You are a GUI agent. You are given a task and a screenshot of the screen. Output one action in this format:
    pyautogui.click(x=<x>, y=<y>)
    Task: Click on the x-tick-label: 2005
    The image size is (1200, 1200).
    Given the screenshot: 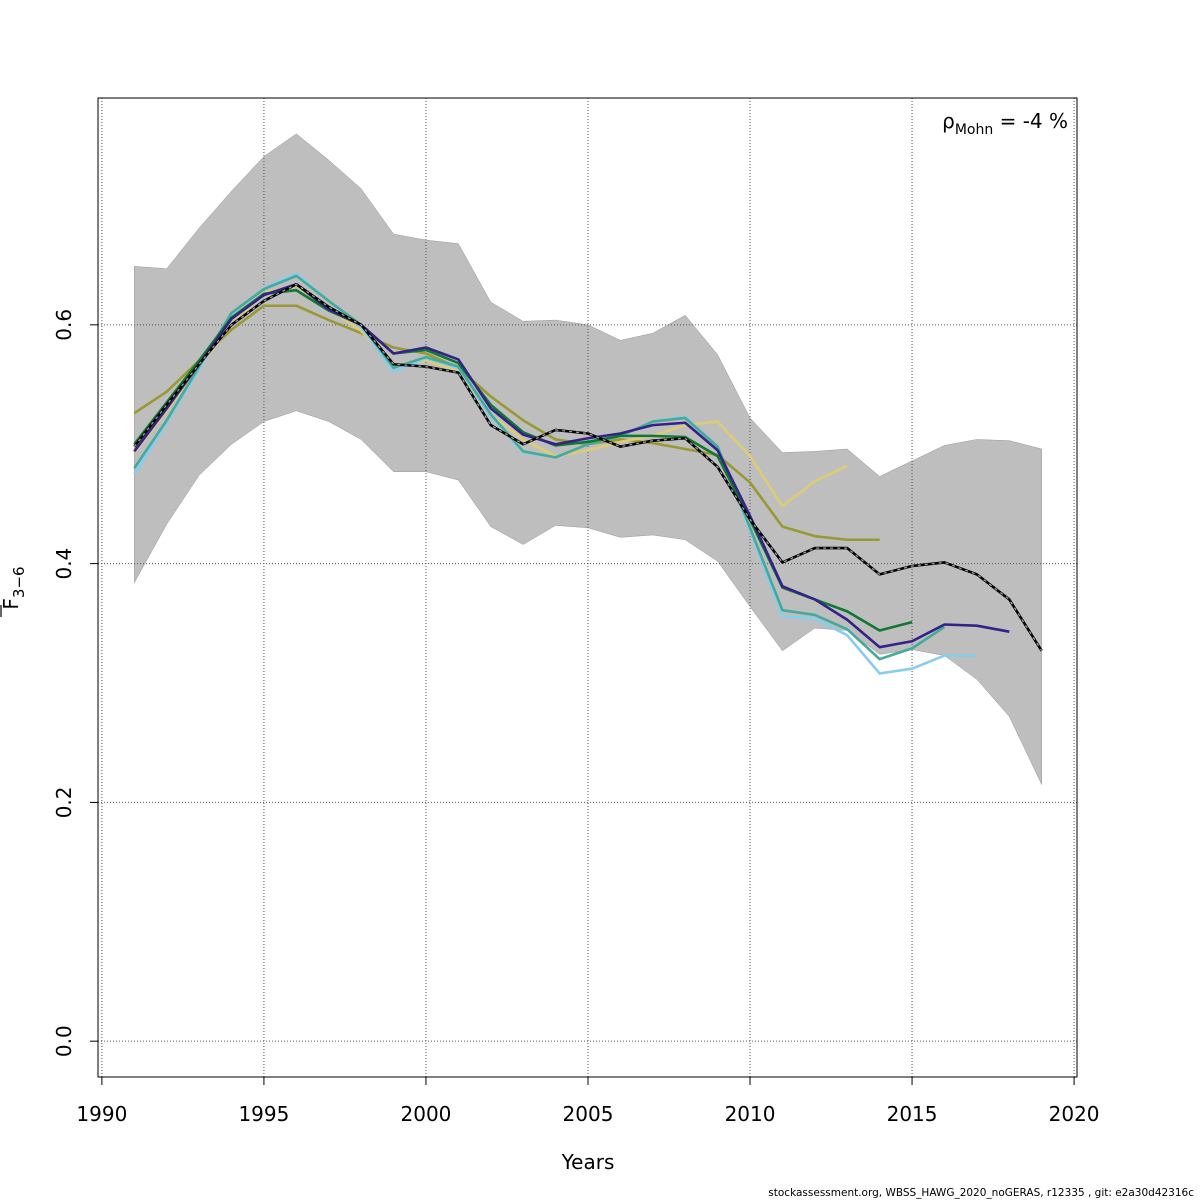 What is the action you would take?
    pyautogui.click(x=588, y=1114)
    